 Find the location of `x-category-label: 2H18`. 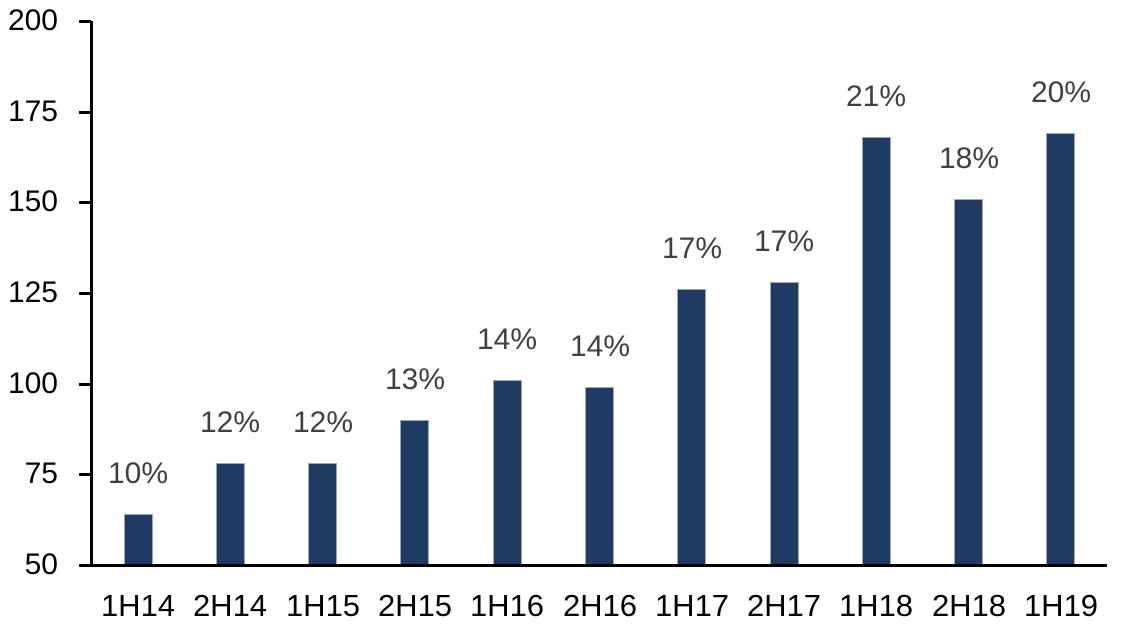

x-category-label: 2H18 is located at coordinates (969, 605).